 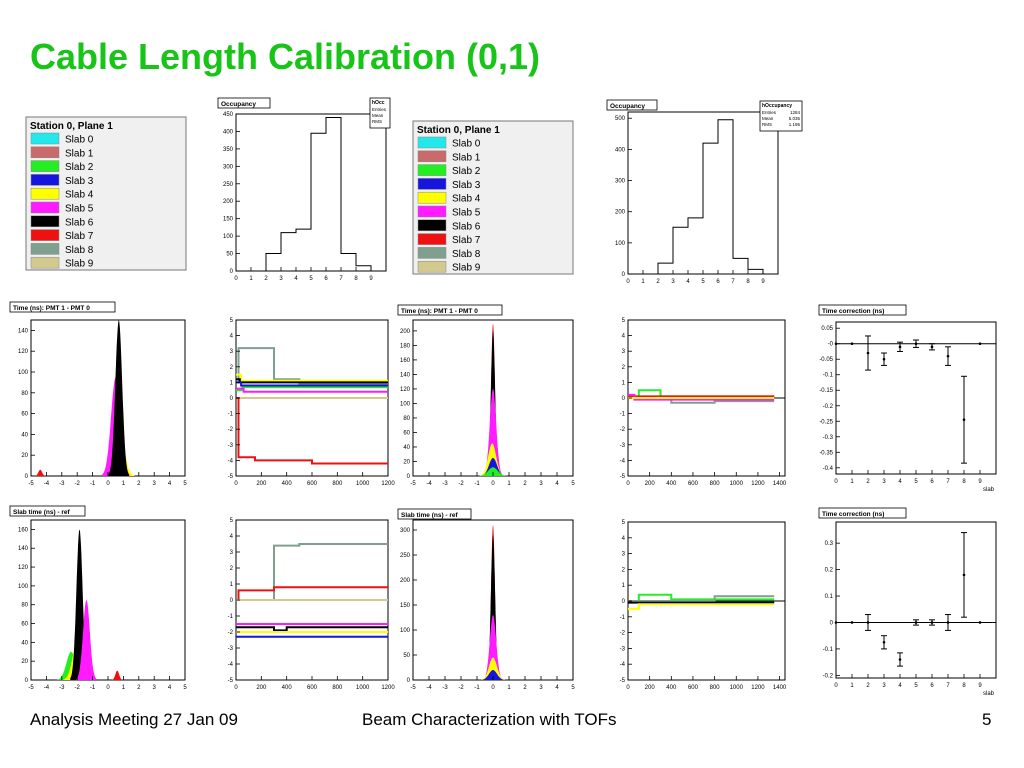 What do you see at coordinates (405, 631) in the screenshot?
I see `y-tick-label: 100` at bounding box center [405, 631].